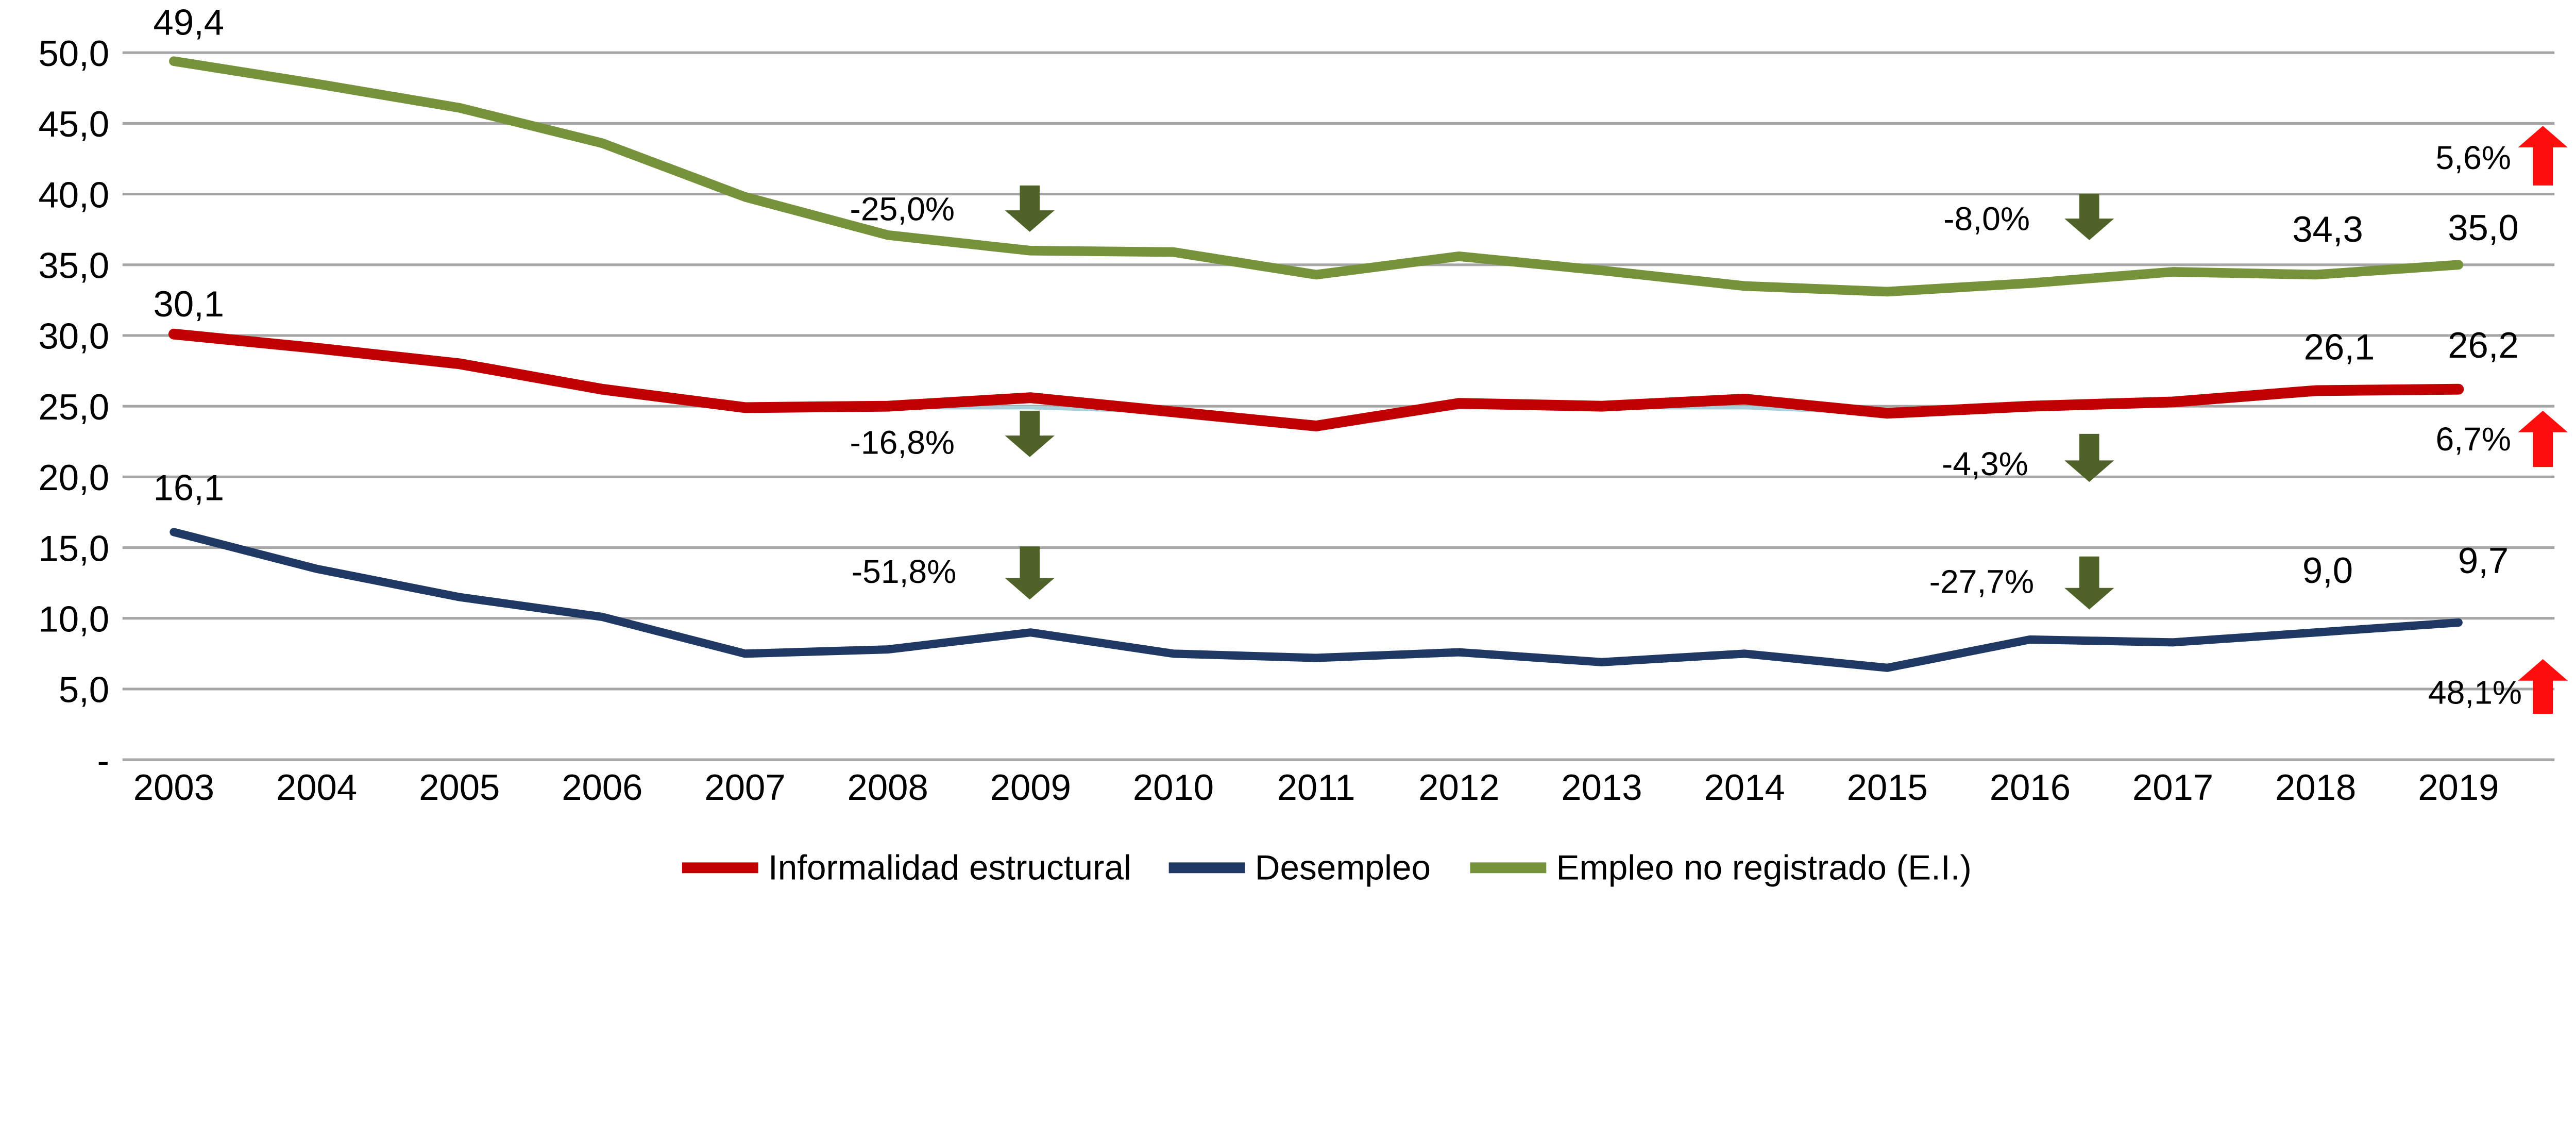 The height and width of the screenshot is (1123, 2576). What do you see at coordinates (1986, 219) in the screenshot?
I see `annotation-label: -8,0%` at bounding box center [1986, 219].